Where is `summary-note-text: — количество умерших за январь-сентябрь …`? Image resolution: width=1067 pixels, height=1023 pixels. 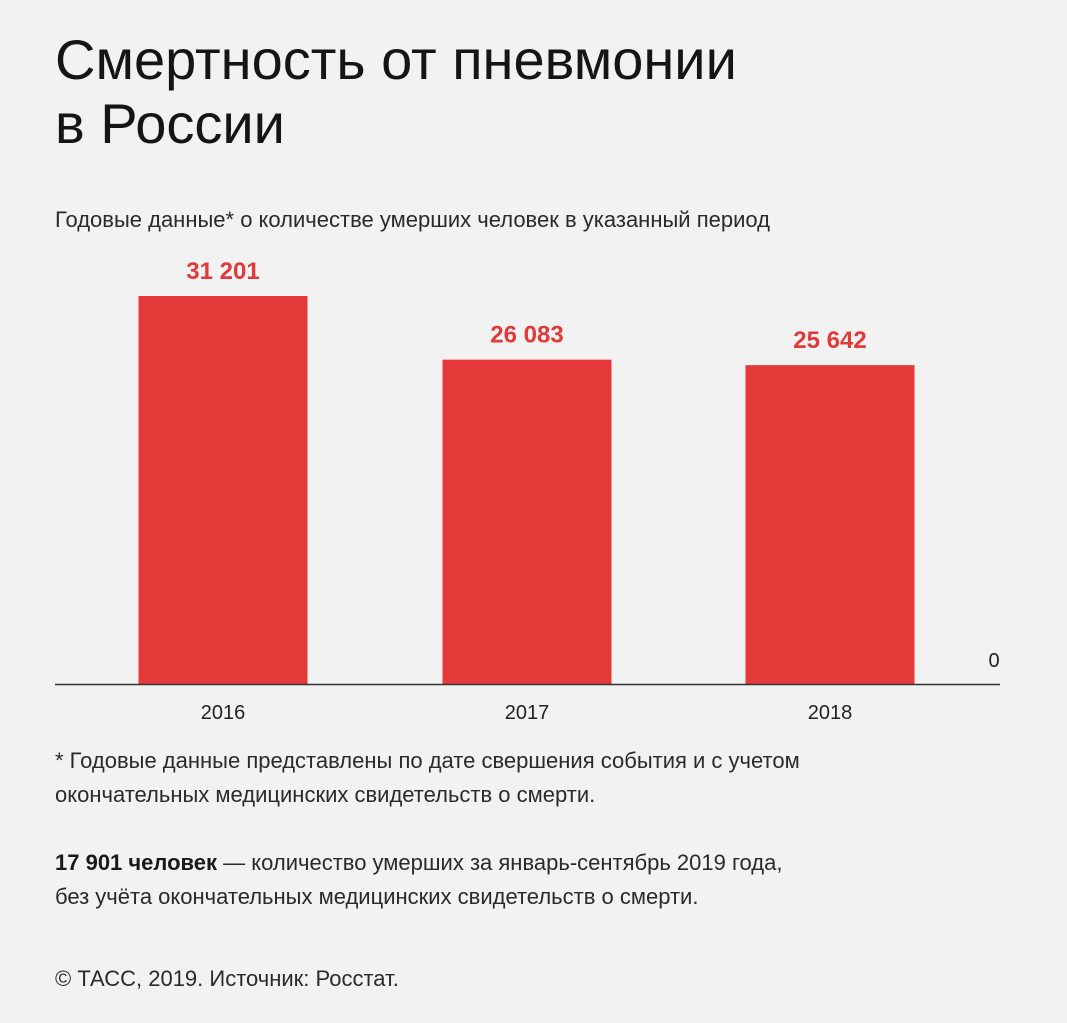
summary-note-text: — количество умерших за январь-сентябрь … is located at coordinates (500, 862).